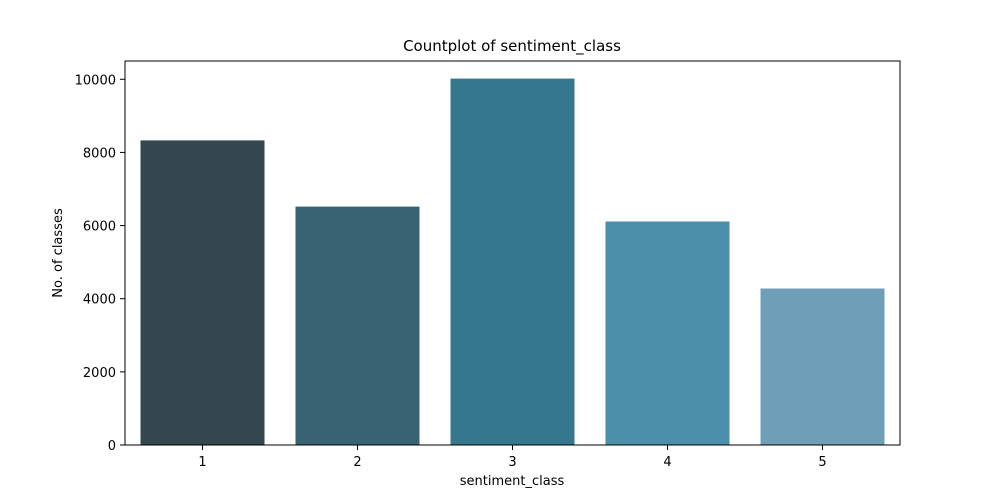 The width and height of the screenshot is (1000, 500). I want to click on x-tick-label: 4, so click(667, 462).